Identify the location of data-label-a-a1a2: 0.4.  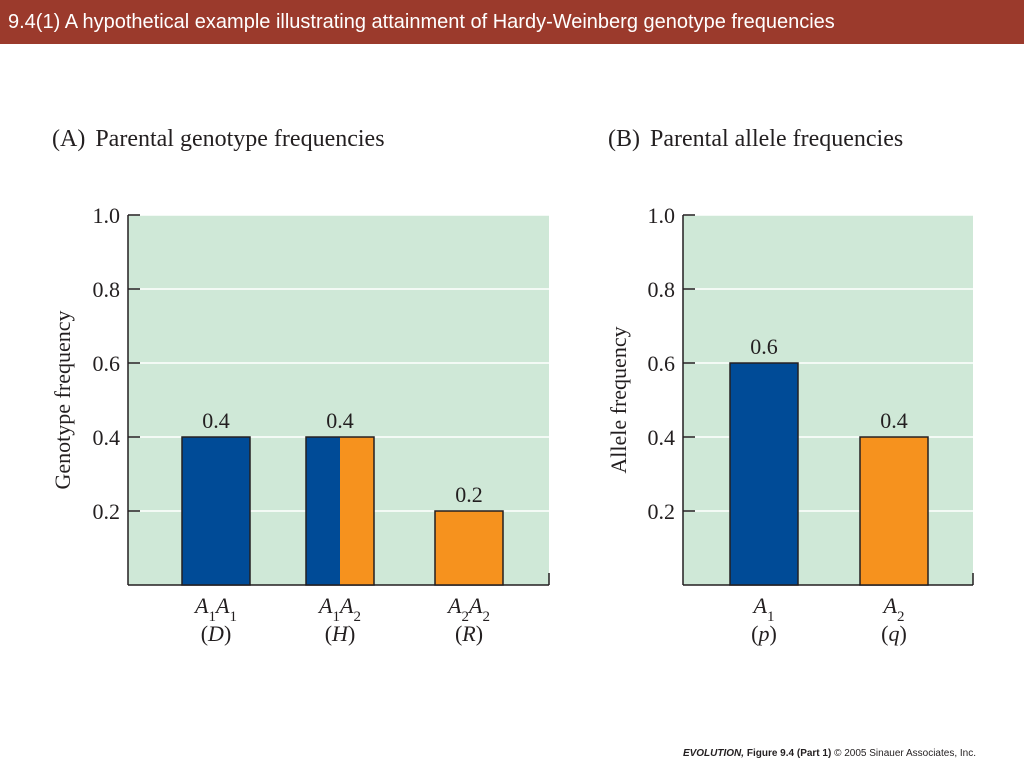
(340, 420).